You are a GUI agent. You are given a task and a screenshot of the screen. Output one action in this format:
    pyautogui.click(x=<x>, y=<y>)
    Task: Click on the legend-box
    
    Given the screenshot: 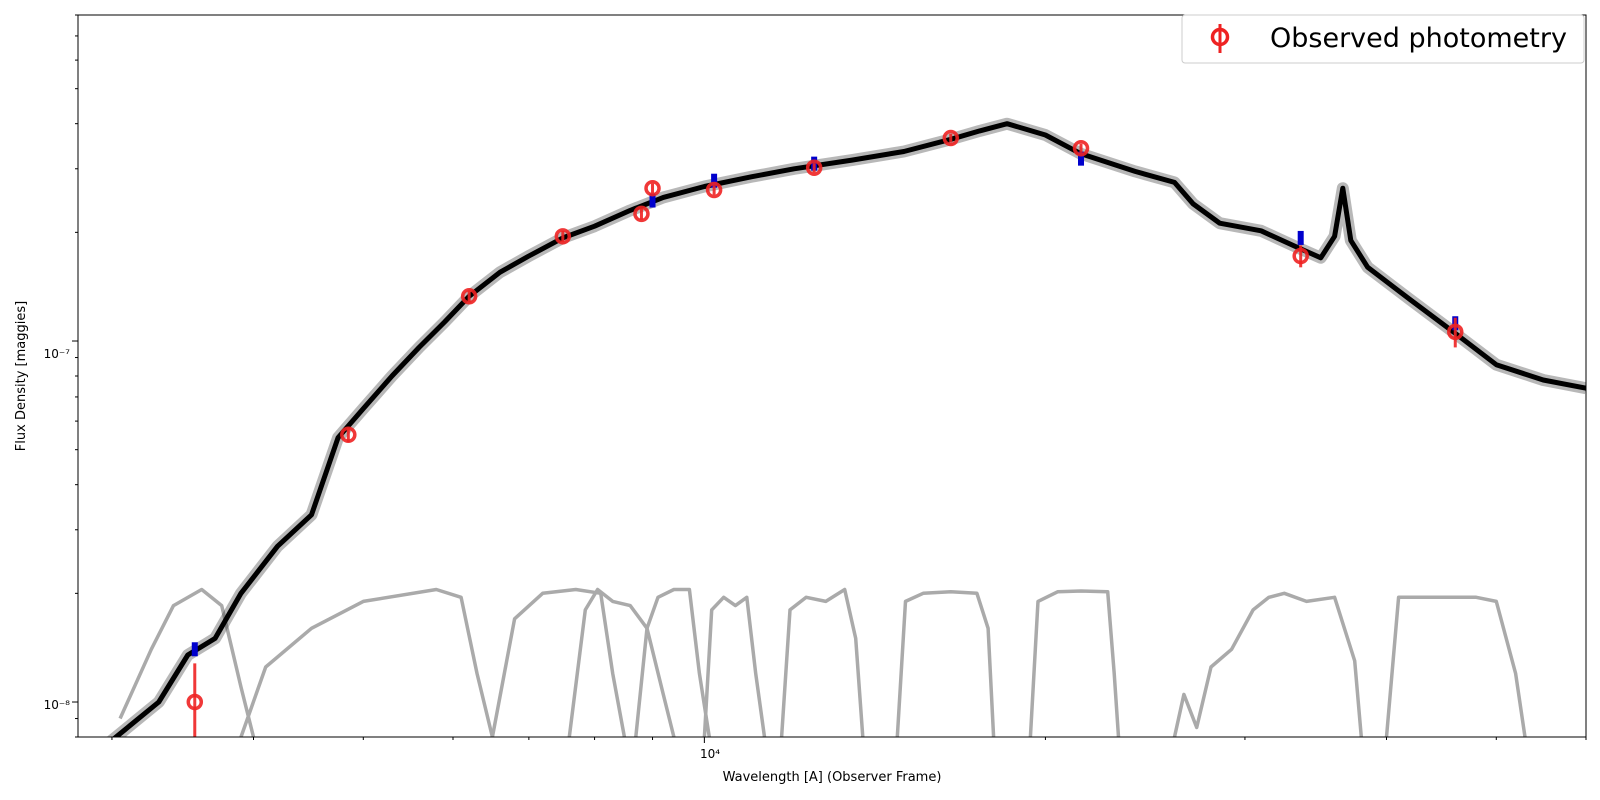 What is the action you would take?
    pyautogui.click(x=1383, y=39)
    